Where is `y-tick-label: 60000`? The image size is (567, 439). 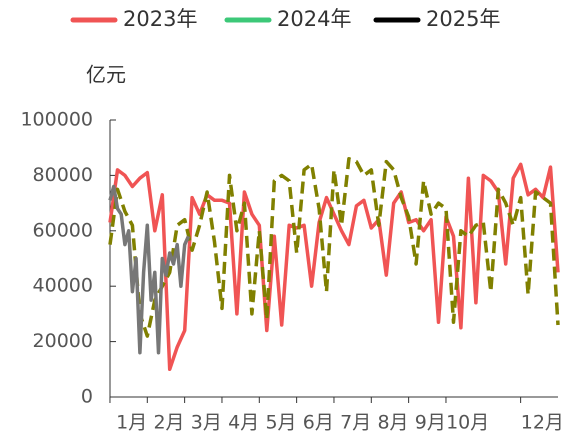
y-tick-label: 60000 is located at coordinates (63, 230).